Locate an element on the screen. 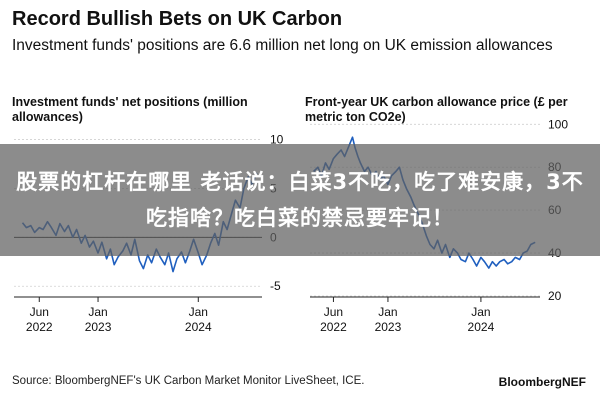 The width and height of the screenshot is (600, 400). price-x-tick-year: 2022 is located at coordinates (333, 327).